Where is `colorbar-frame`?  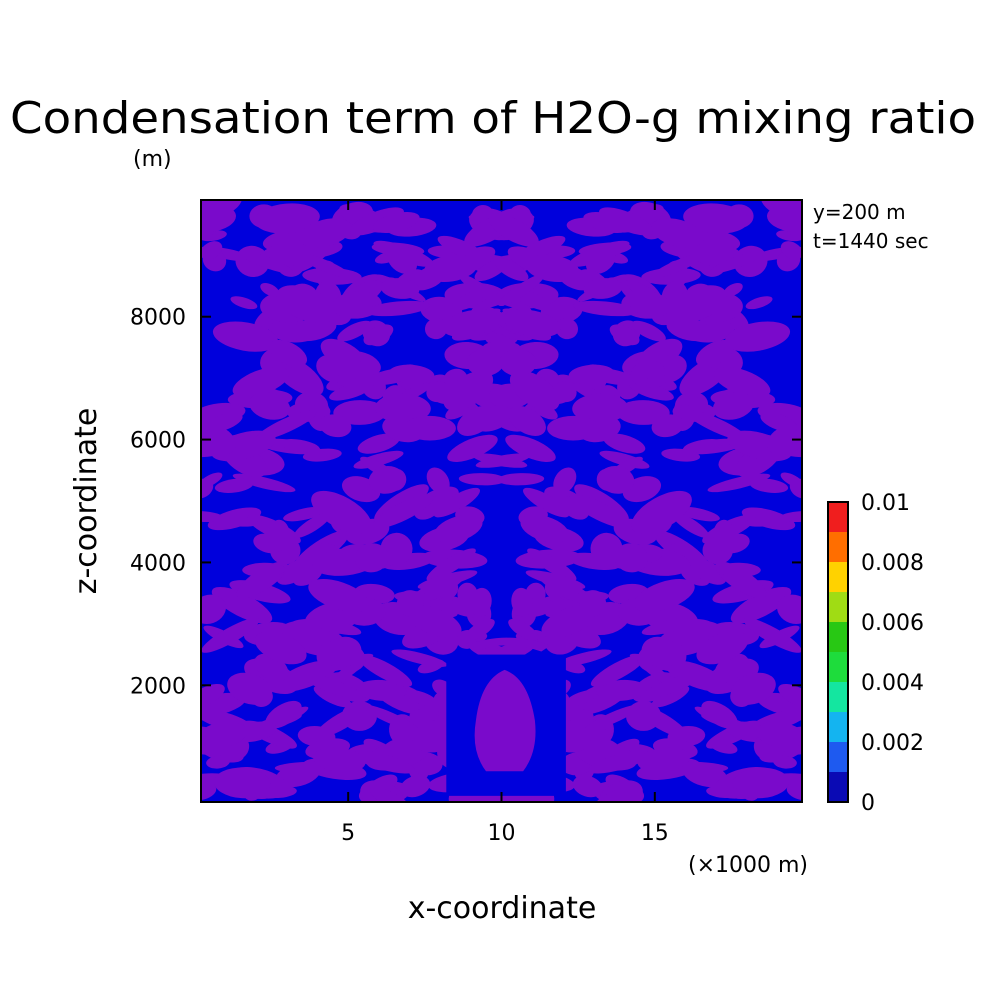 colorbar-frame is located at coordinates (838, 652).